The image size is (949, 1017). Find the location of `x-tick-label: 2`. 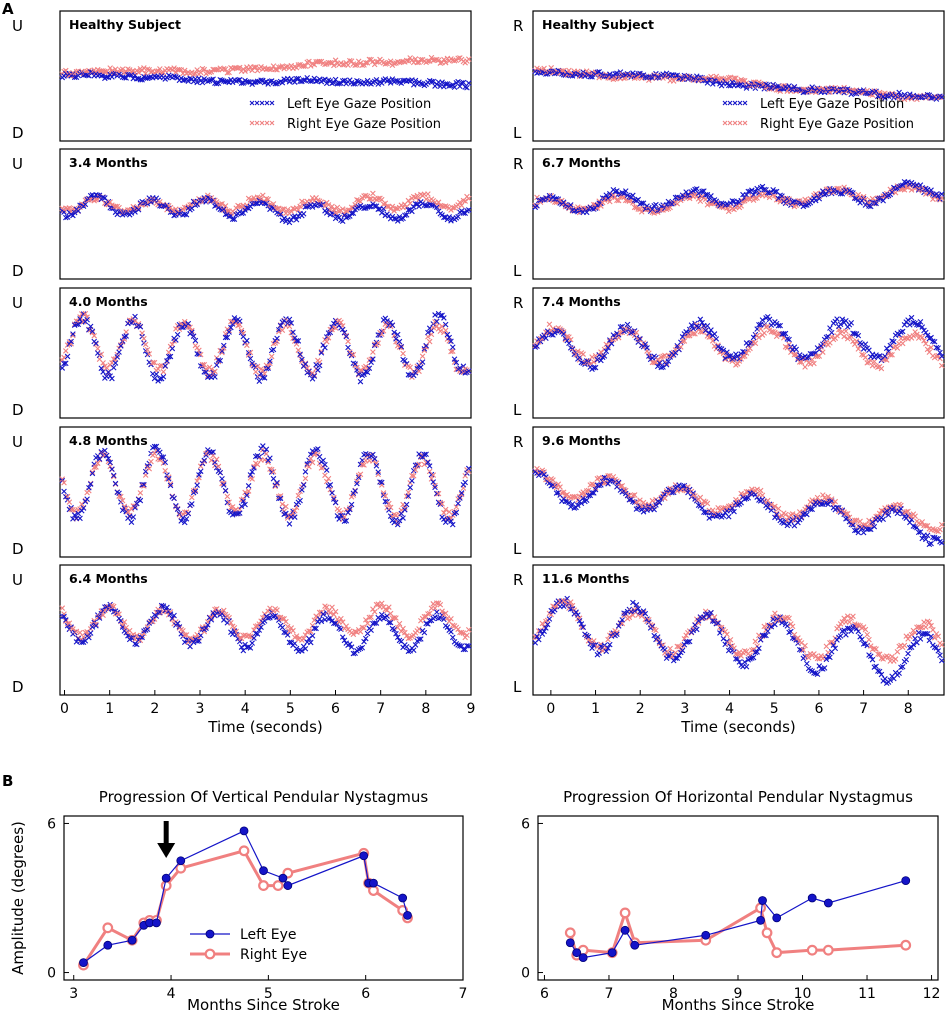

x-tick-label: 2 is located at coordinates (640, 709).